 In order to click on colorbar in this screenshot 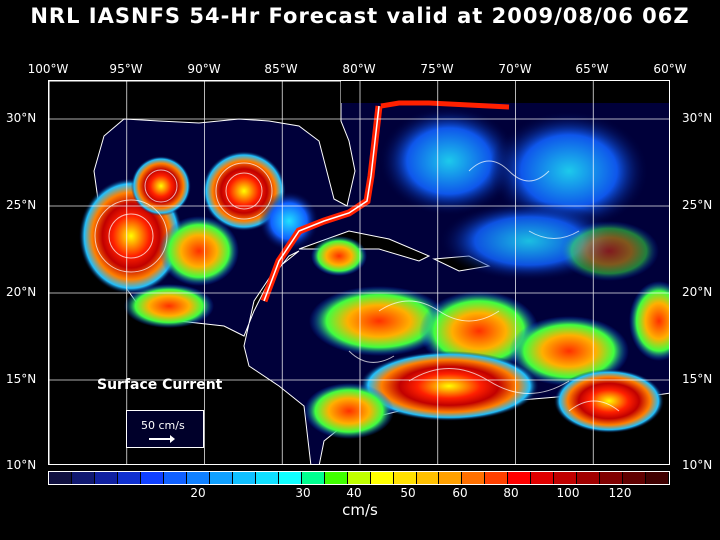, I will do `click(359, 478)`.